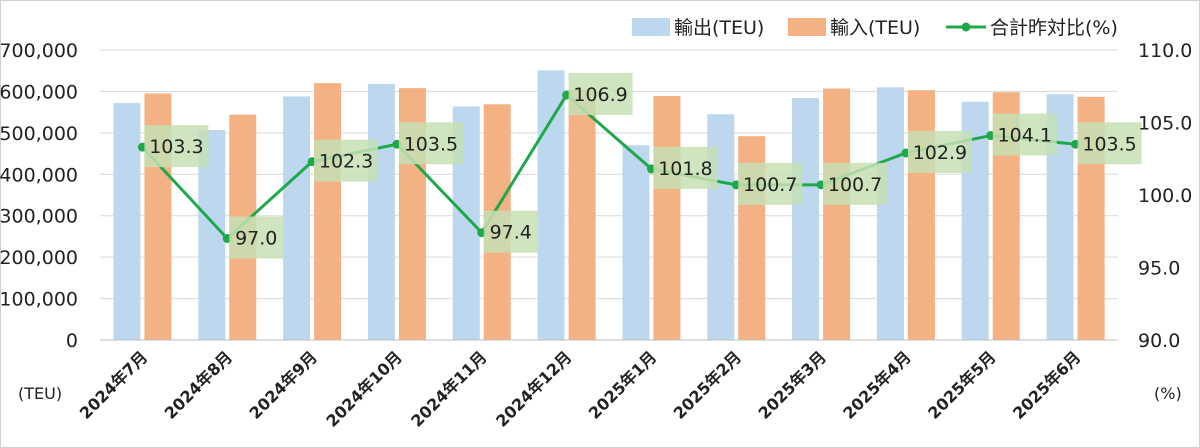 Image resolution: width=1200 pixels, height=448 pixels. Describe the element at coordinates (72, 341) in the screenshot. I see `y-left-tick-label: 0` at that location.